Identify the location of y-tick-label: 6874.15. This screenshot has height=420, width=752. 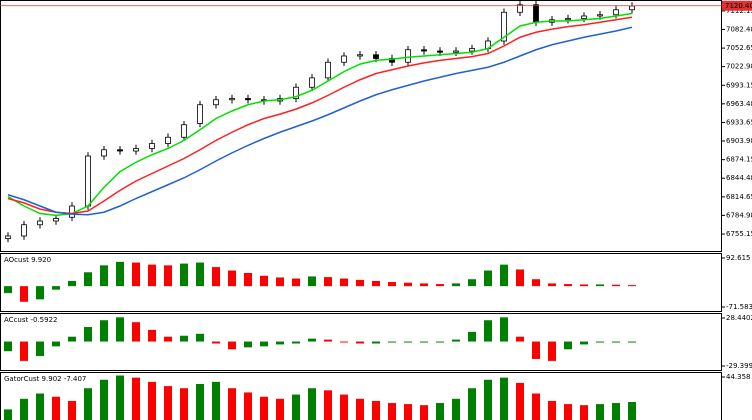
(739, 160).